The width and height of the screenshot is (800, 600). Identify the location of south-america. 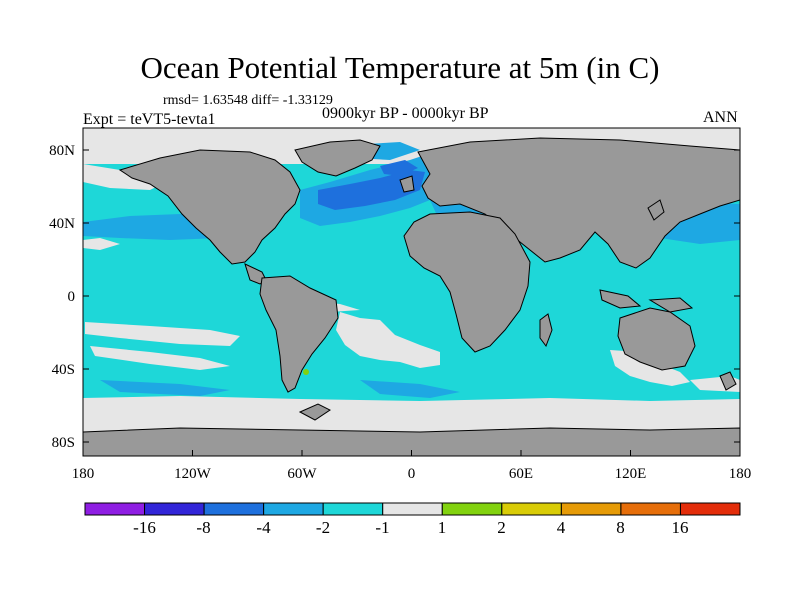
(299, 334).